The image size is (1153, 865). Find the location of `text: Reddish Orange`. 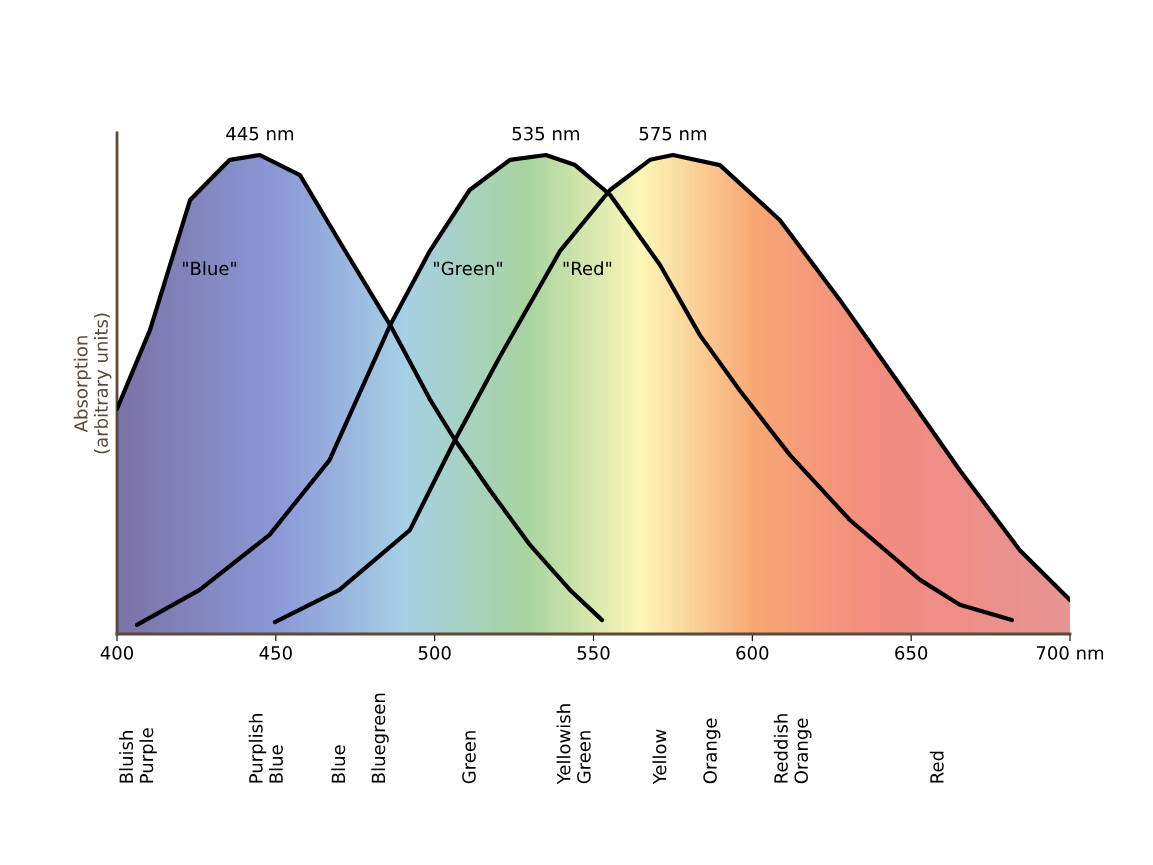

text: Reddish Orange is located at coordinates (792, 749).